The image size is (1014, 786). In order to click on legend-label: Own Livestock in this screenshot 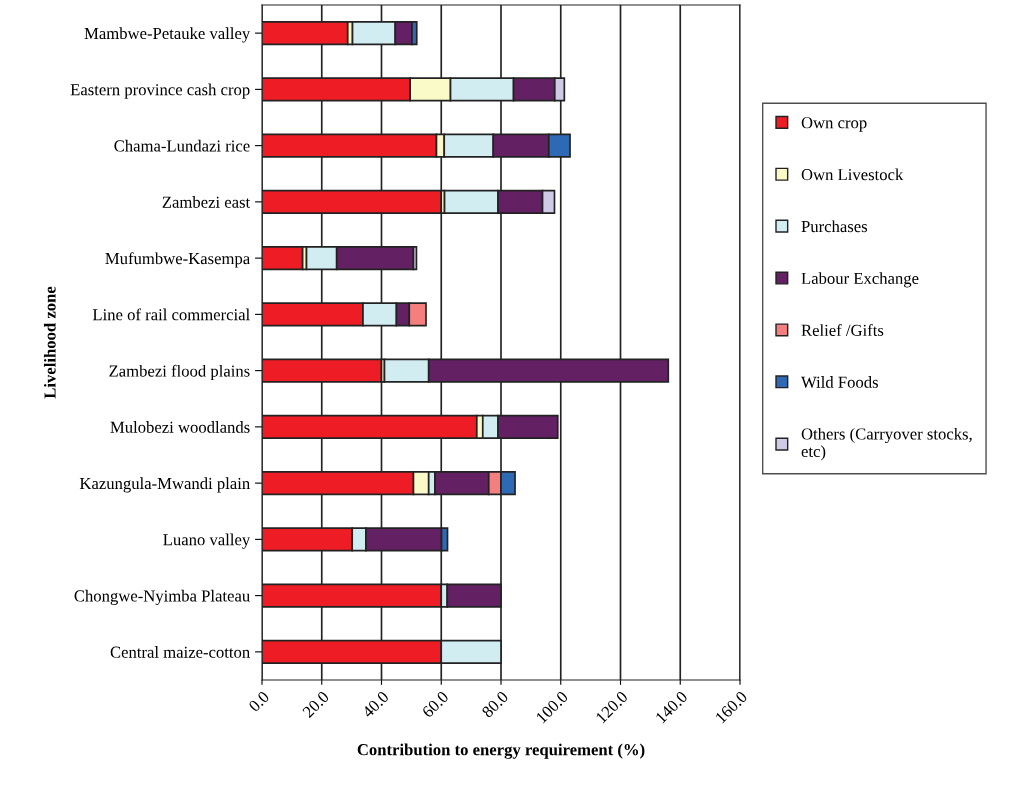, I will do `click(852, 174)`.